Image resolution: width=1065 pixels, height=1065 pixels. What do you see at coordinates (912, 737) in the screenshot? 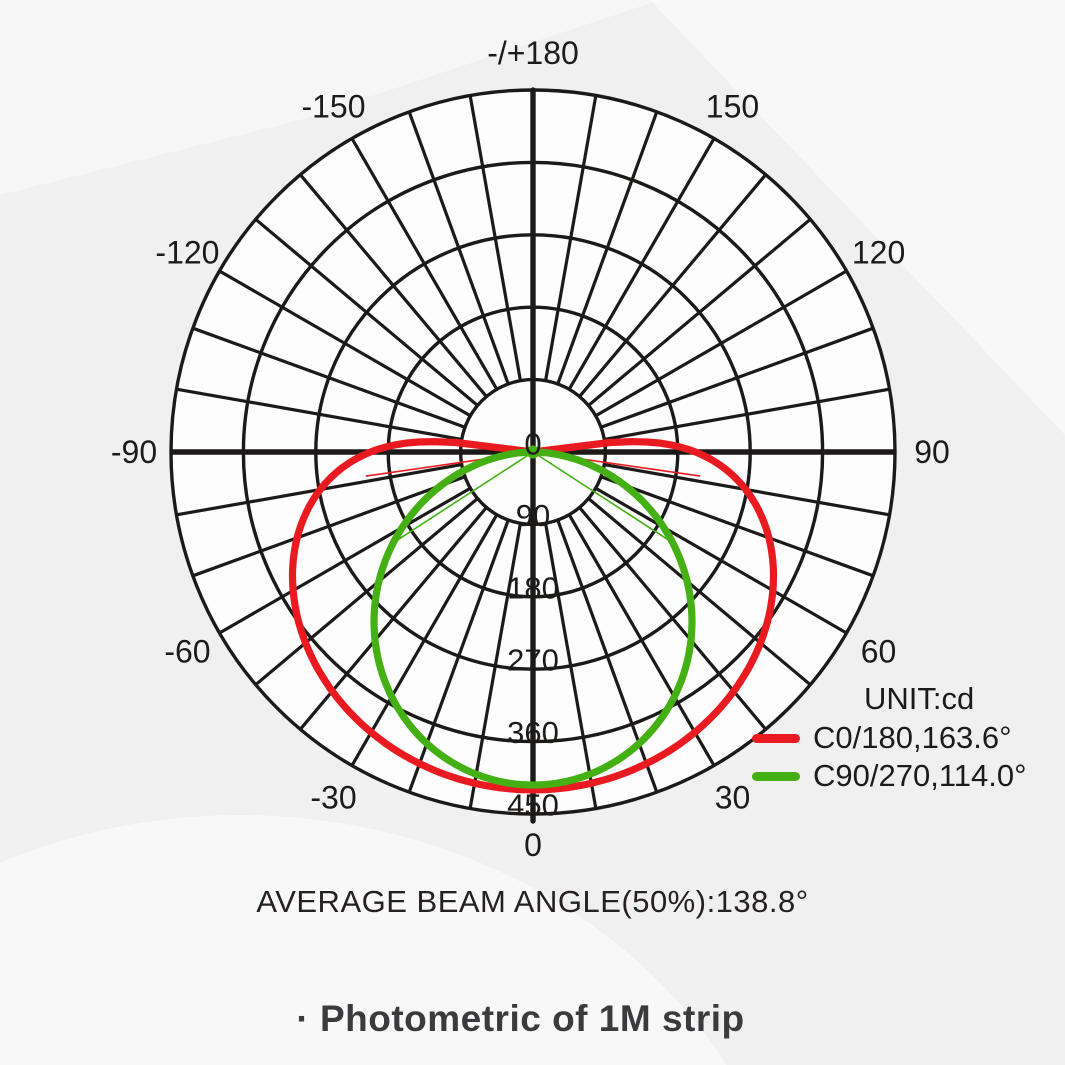
I see `legend-label-c0-180: C0/180,163.6°` at bounding box center [912, 737].